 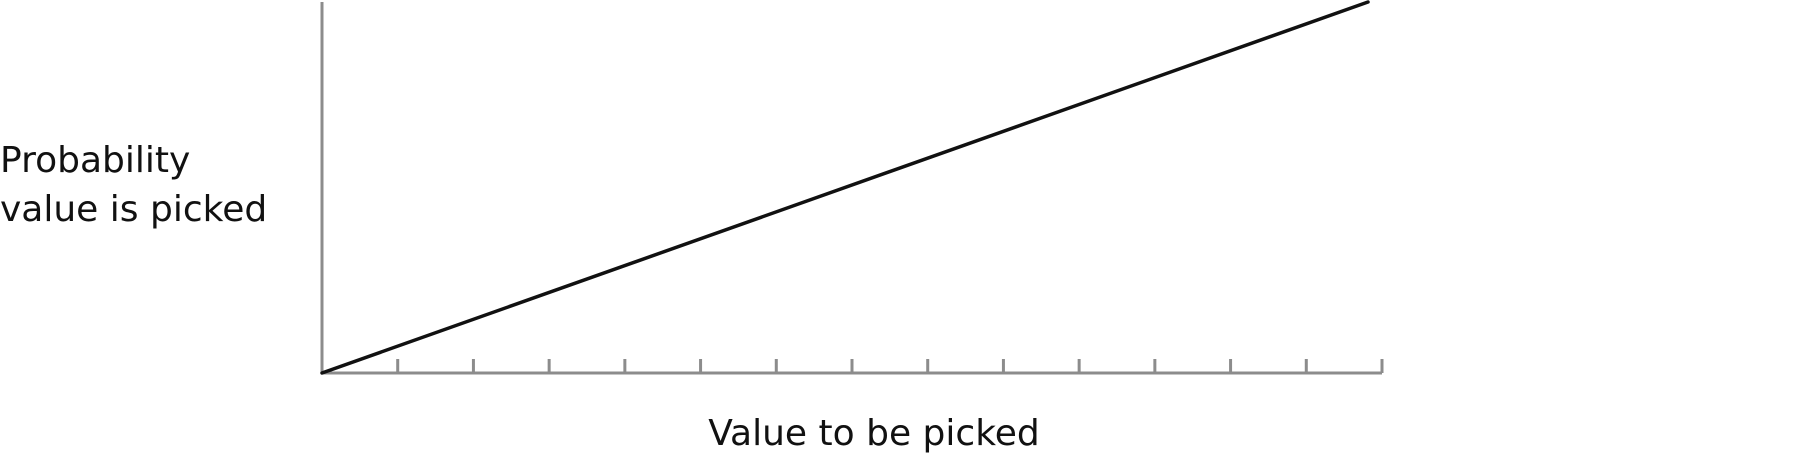 What do you see at coordinates (133, 185) in the screenshot?
I see `y-axis-label: Probability value is picked` at bounding box center [133, 185].